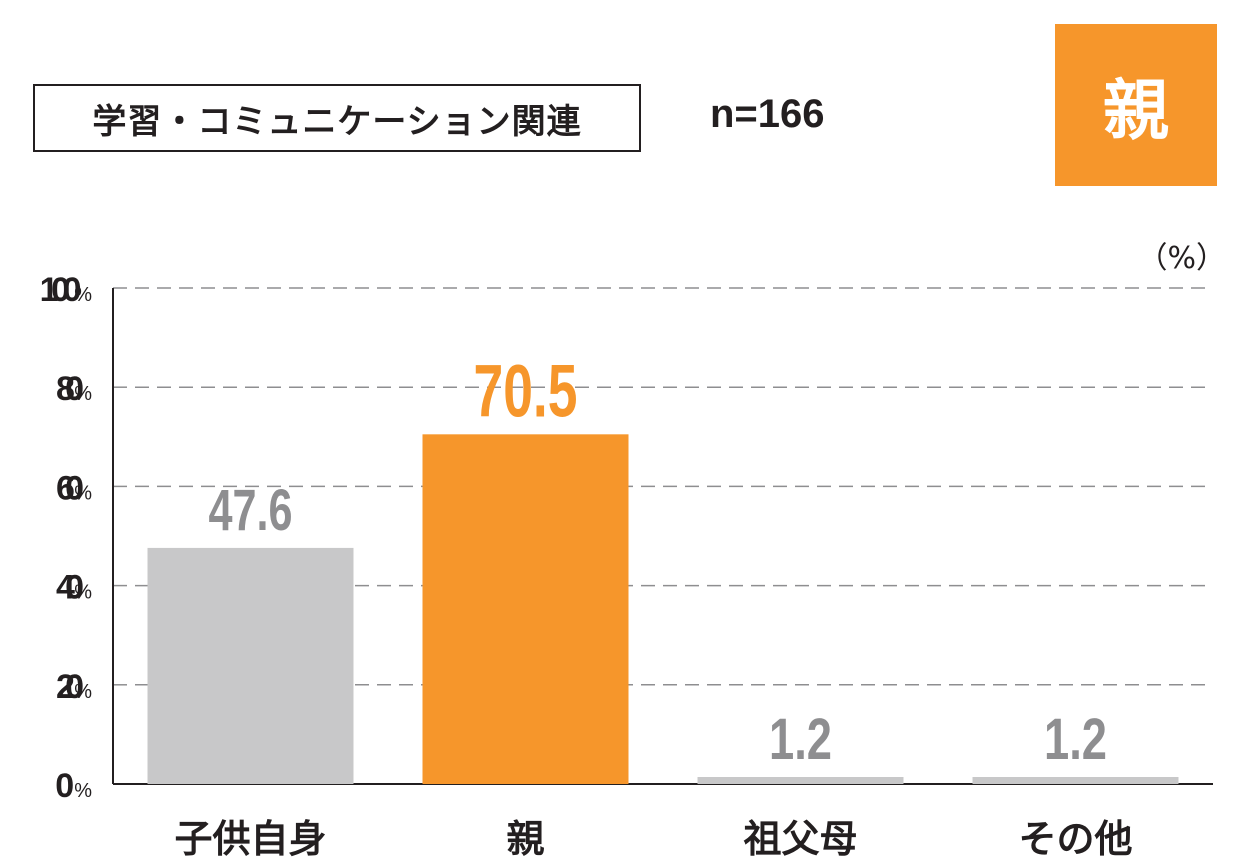 This screenshot has width=1239, height=867. I want to click on y-tick-label: 0%, so click(73, 786).